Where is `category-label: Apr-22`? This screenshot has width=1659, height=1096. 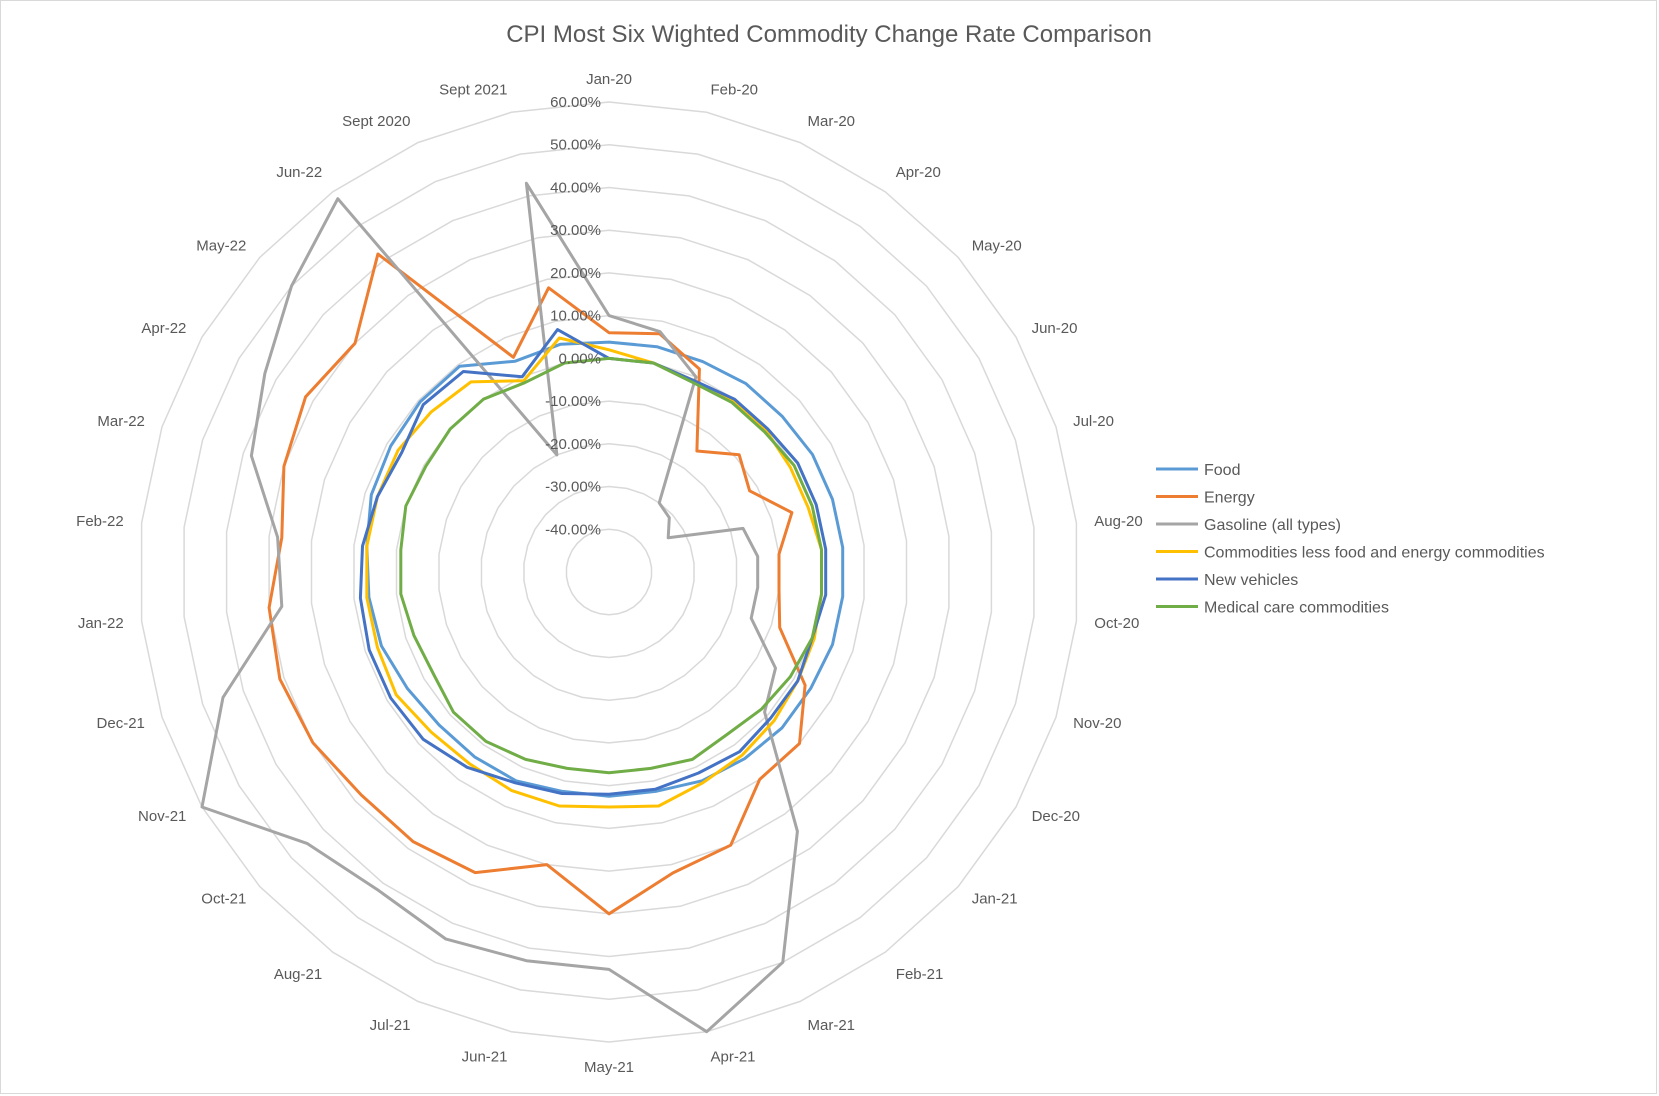
category-label: Apr-22 is located at coordinates (163, 328).